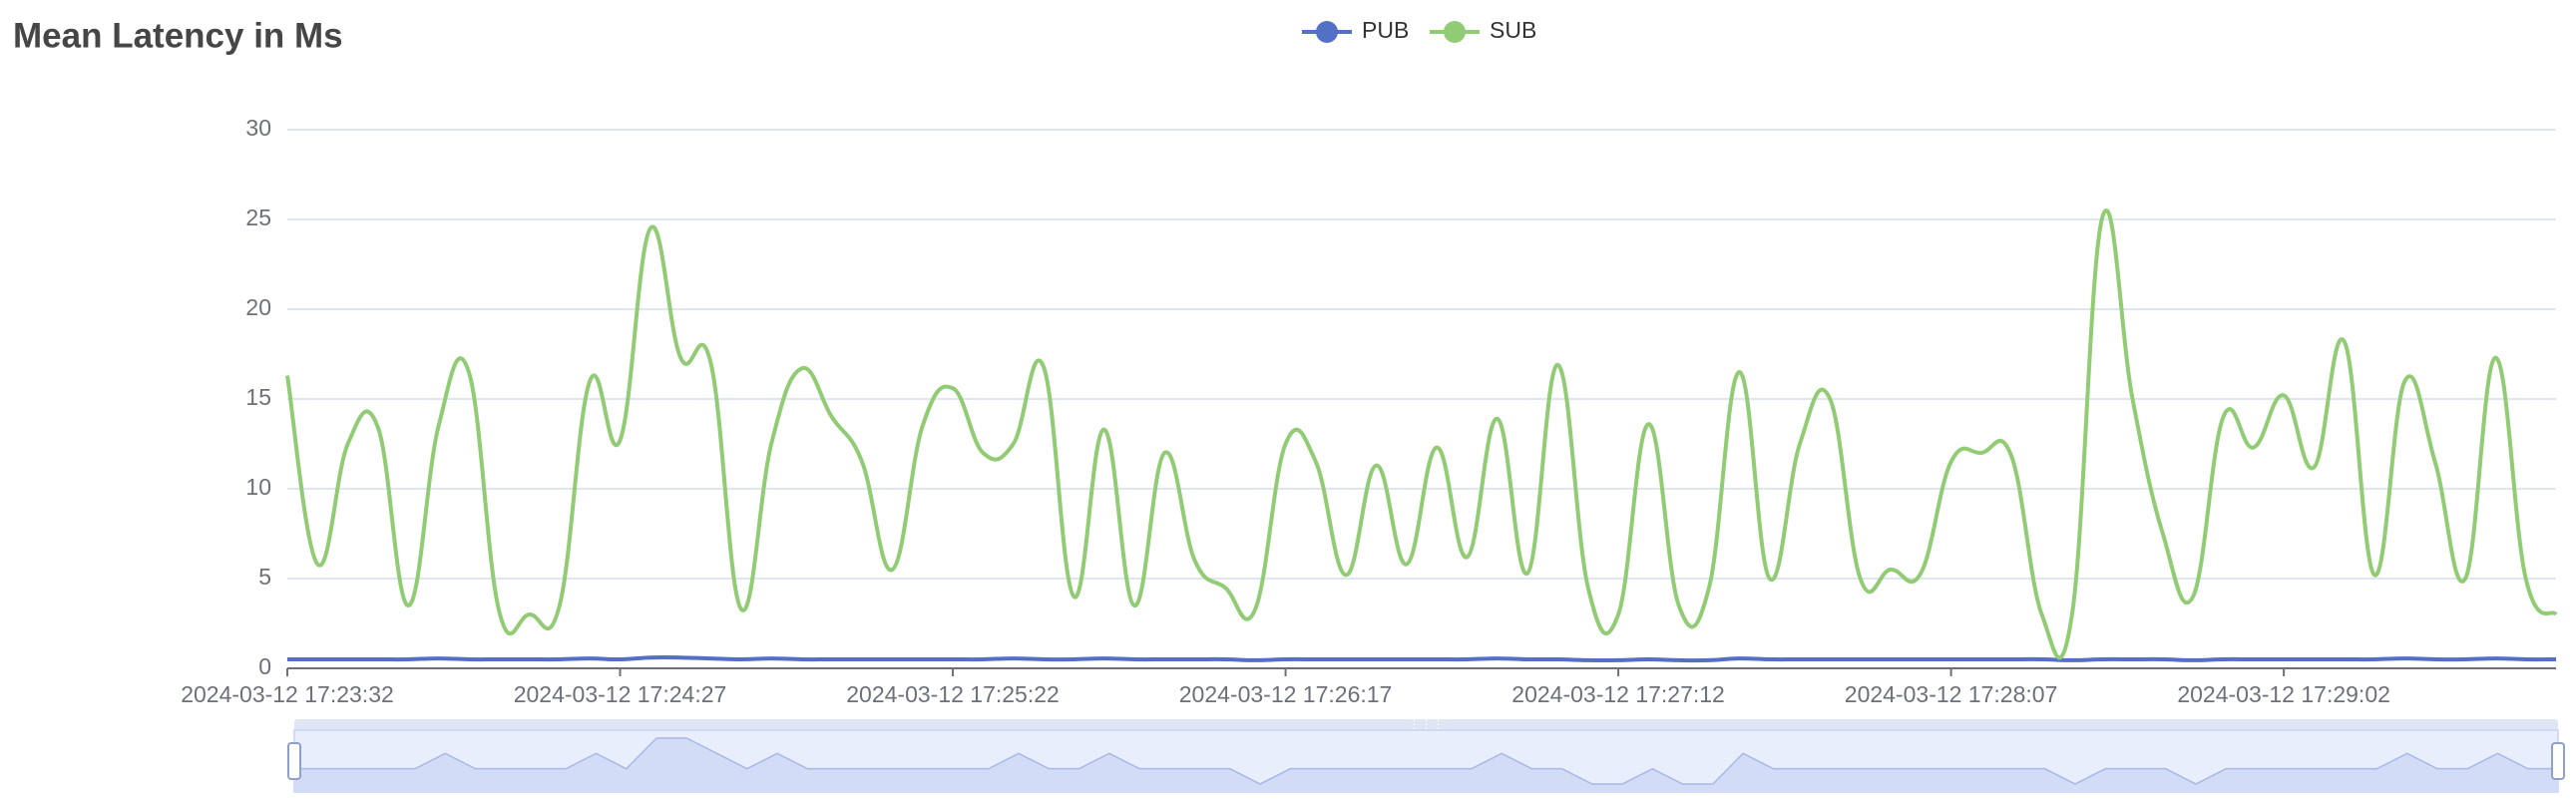 This screenshot has width=2576, height=800. I want to click on y-tick-label: 5, so click(264, 577).